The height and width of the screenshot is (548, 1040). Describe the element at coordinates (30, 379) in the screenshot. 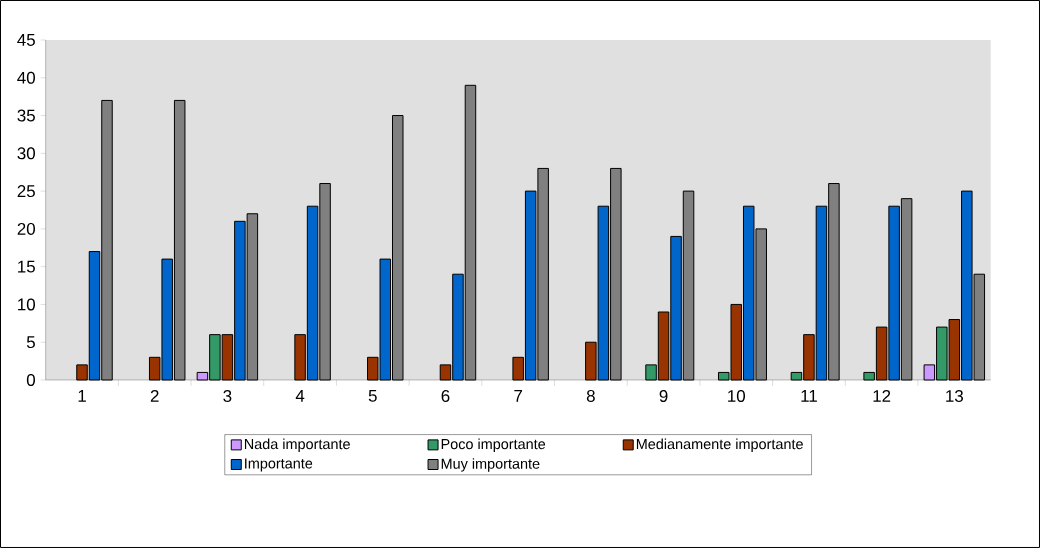

I see `y-tick-label: 0` at that location.